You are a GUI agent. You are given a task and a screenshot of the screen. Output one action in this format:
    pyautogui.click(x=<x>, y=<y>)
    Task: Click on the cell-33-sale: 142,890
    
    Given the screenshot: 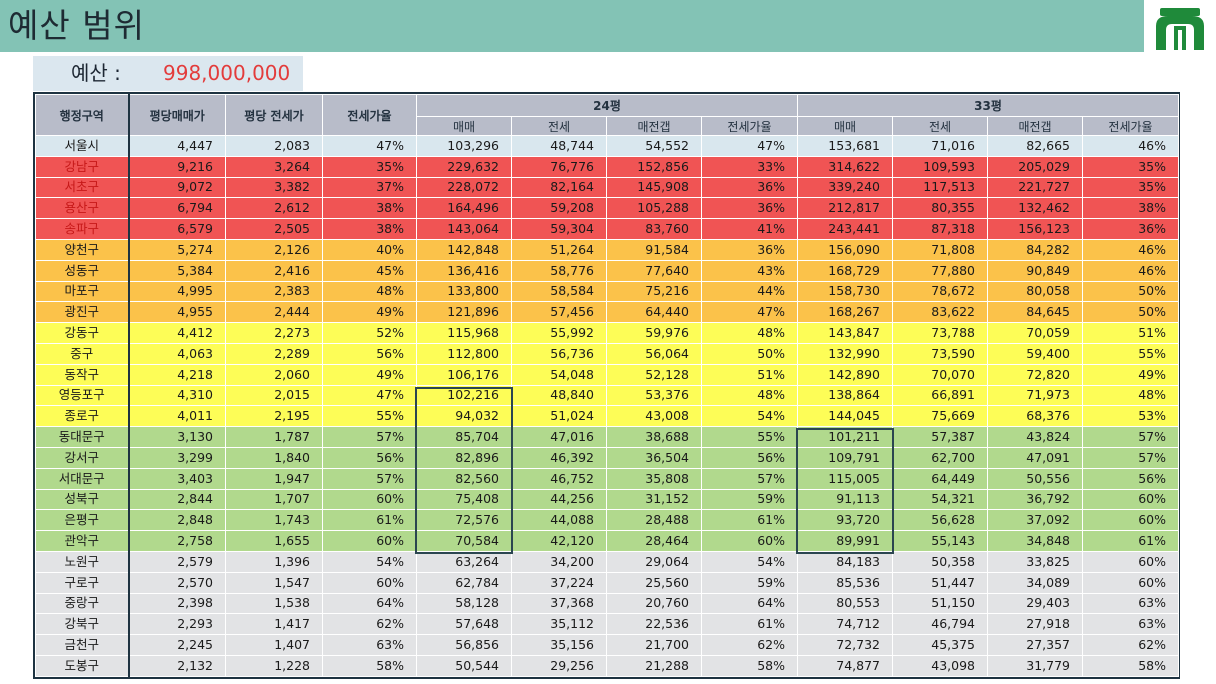 What is the action you would take?
    pyautogui.click(x=845, y=374)
    